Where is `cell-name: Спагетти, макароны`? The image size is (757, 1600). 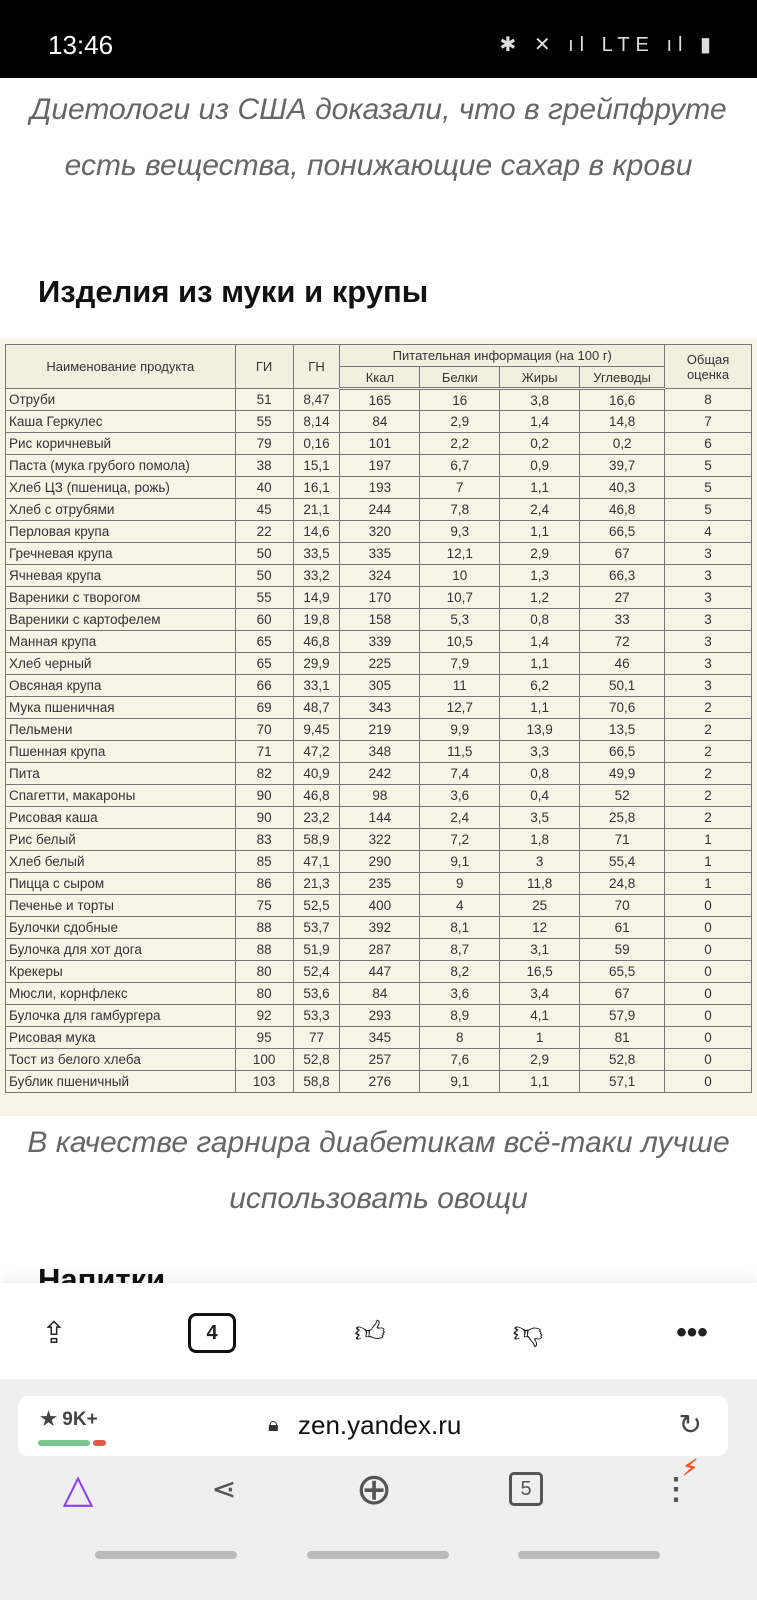 cell-name: Спагетти, макароны is located at coordinates (120, 795).